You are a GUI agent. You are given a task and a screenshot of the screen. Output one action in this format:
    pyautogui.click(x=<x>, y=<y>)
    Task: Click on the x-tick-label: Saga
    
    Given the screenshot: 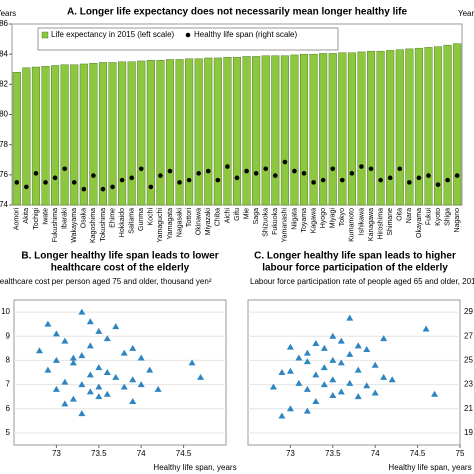 What is the action you would take?
    pyautogui.click(x=256, y=216)
    